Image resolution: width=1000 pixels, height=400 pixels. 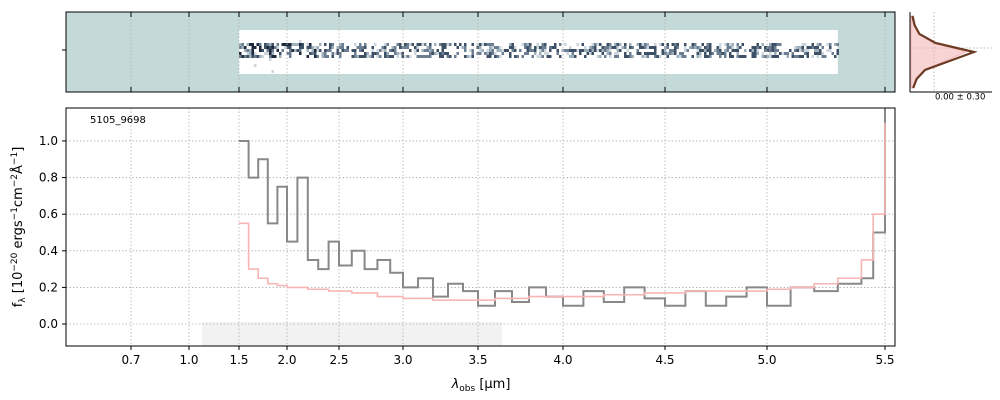 What do you see at coordinates (15, 180) in the screenshot?
I see `y-label-exp3: −2` at bounding box center [15, 180].